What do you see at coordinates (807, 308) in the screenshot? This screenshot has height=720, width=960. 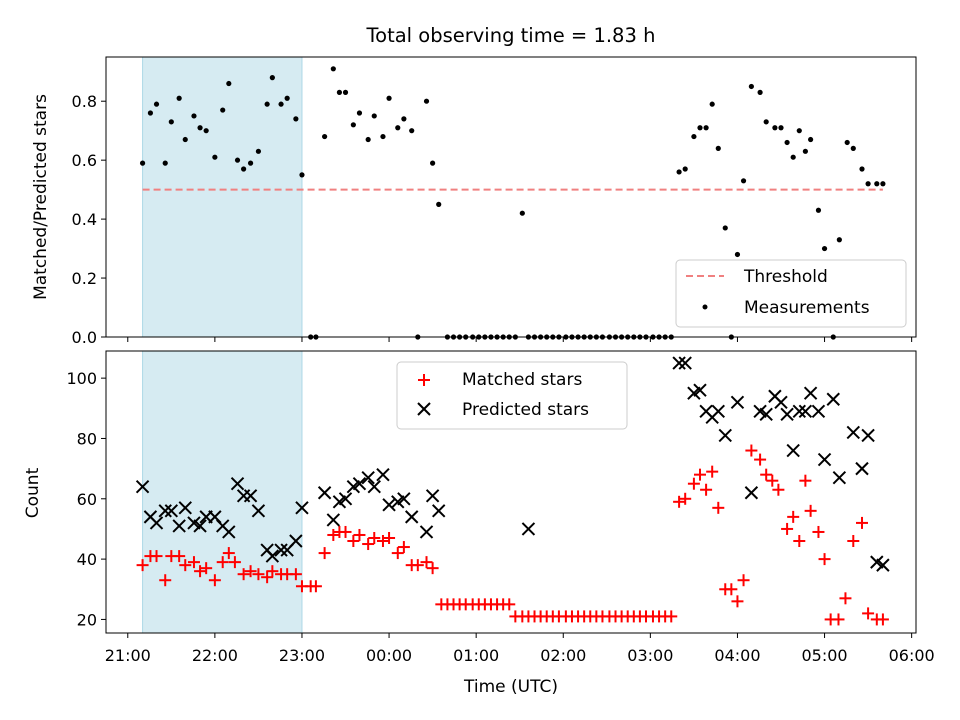 I see `legend-measurements-label: Measurements` at bounding box center [807, 308].